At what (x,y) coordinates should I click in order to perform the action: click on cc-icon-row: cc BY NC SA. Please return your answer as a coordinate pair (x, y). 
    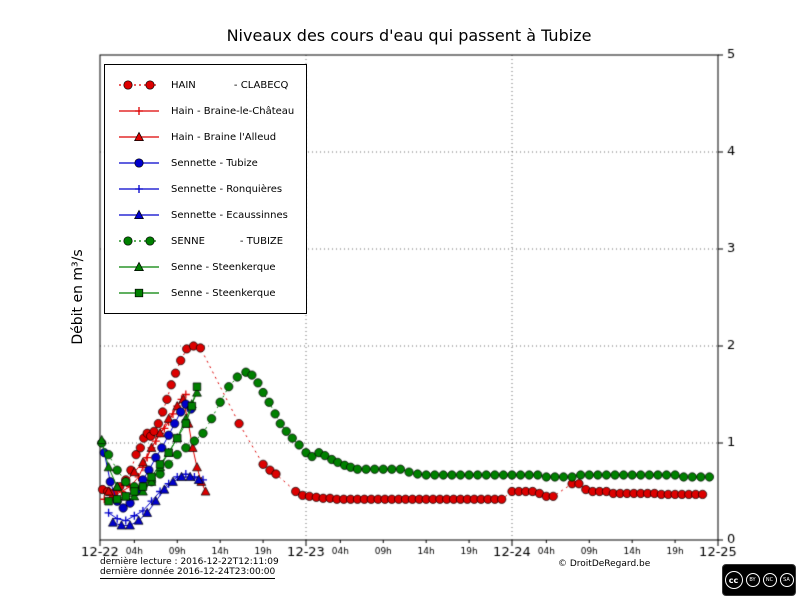
    Looking at the image, I should click on (759, 580).